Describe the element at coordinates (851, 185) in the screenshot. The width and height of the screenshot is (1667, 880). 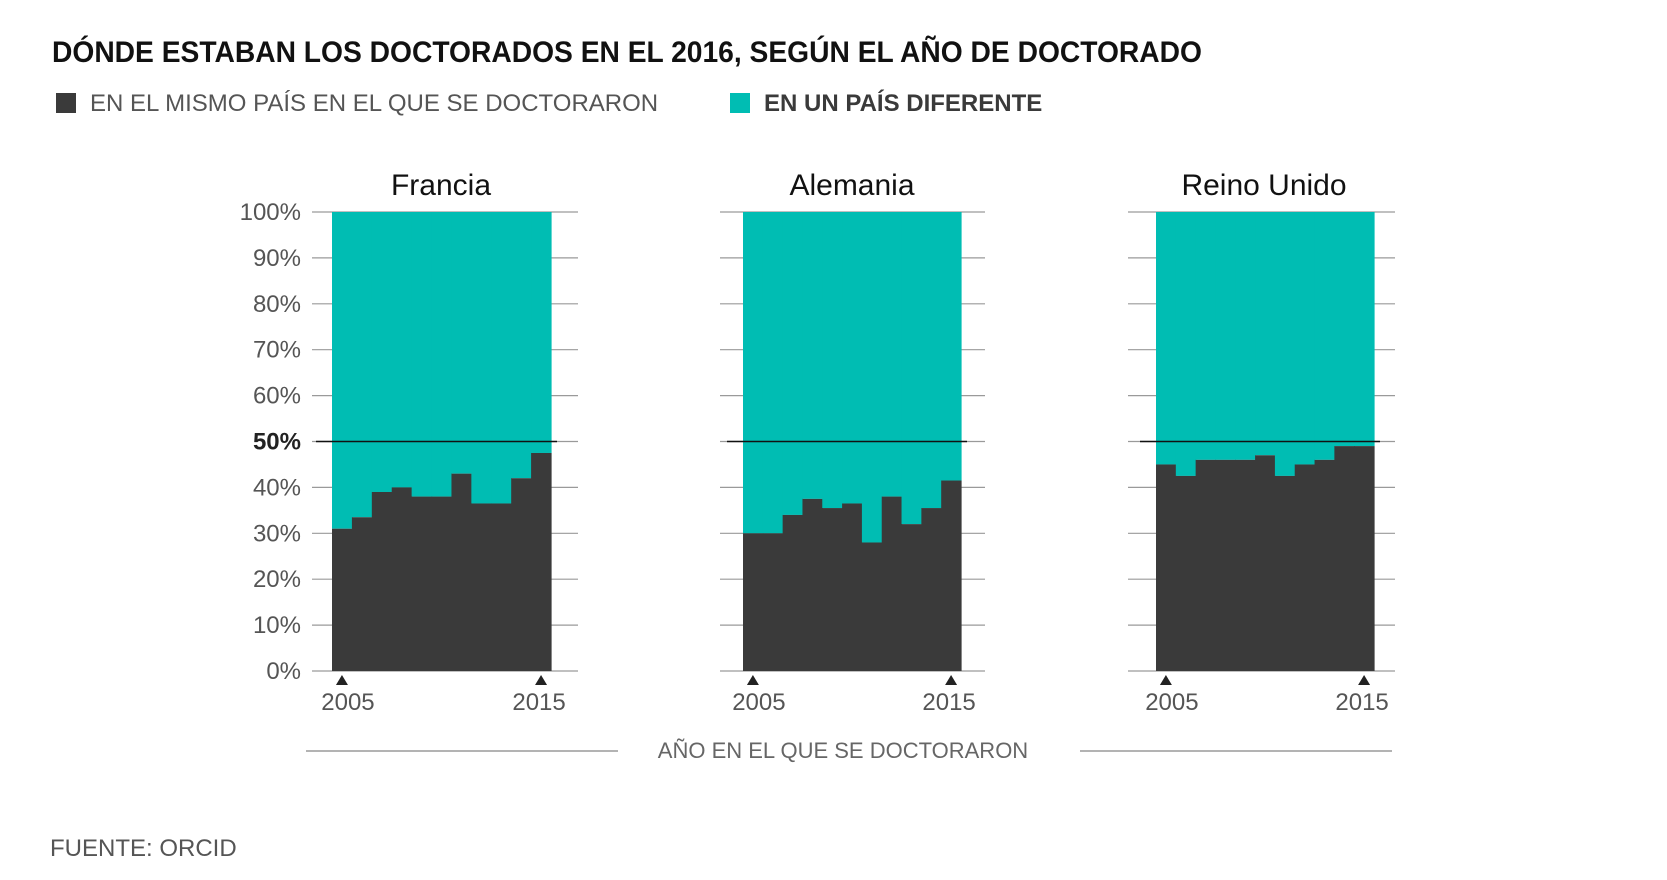
I see `panel-title: Alemania` at that location.